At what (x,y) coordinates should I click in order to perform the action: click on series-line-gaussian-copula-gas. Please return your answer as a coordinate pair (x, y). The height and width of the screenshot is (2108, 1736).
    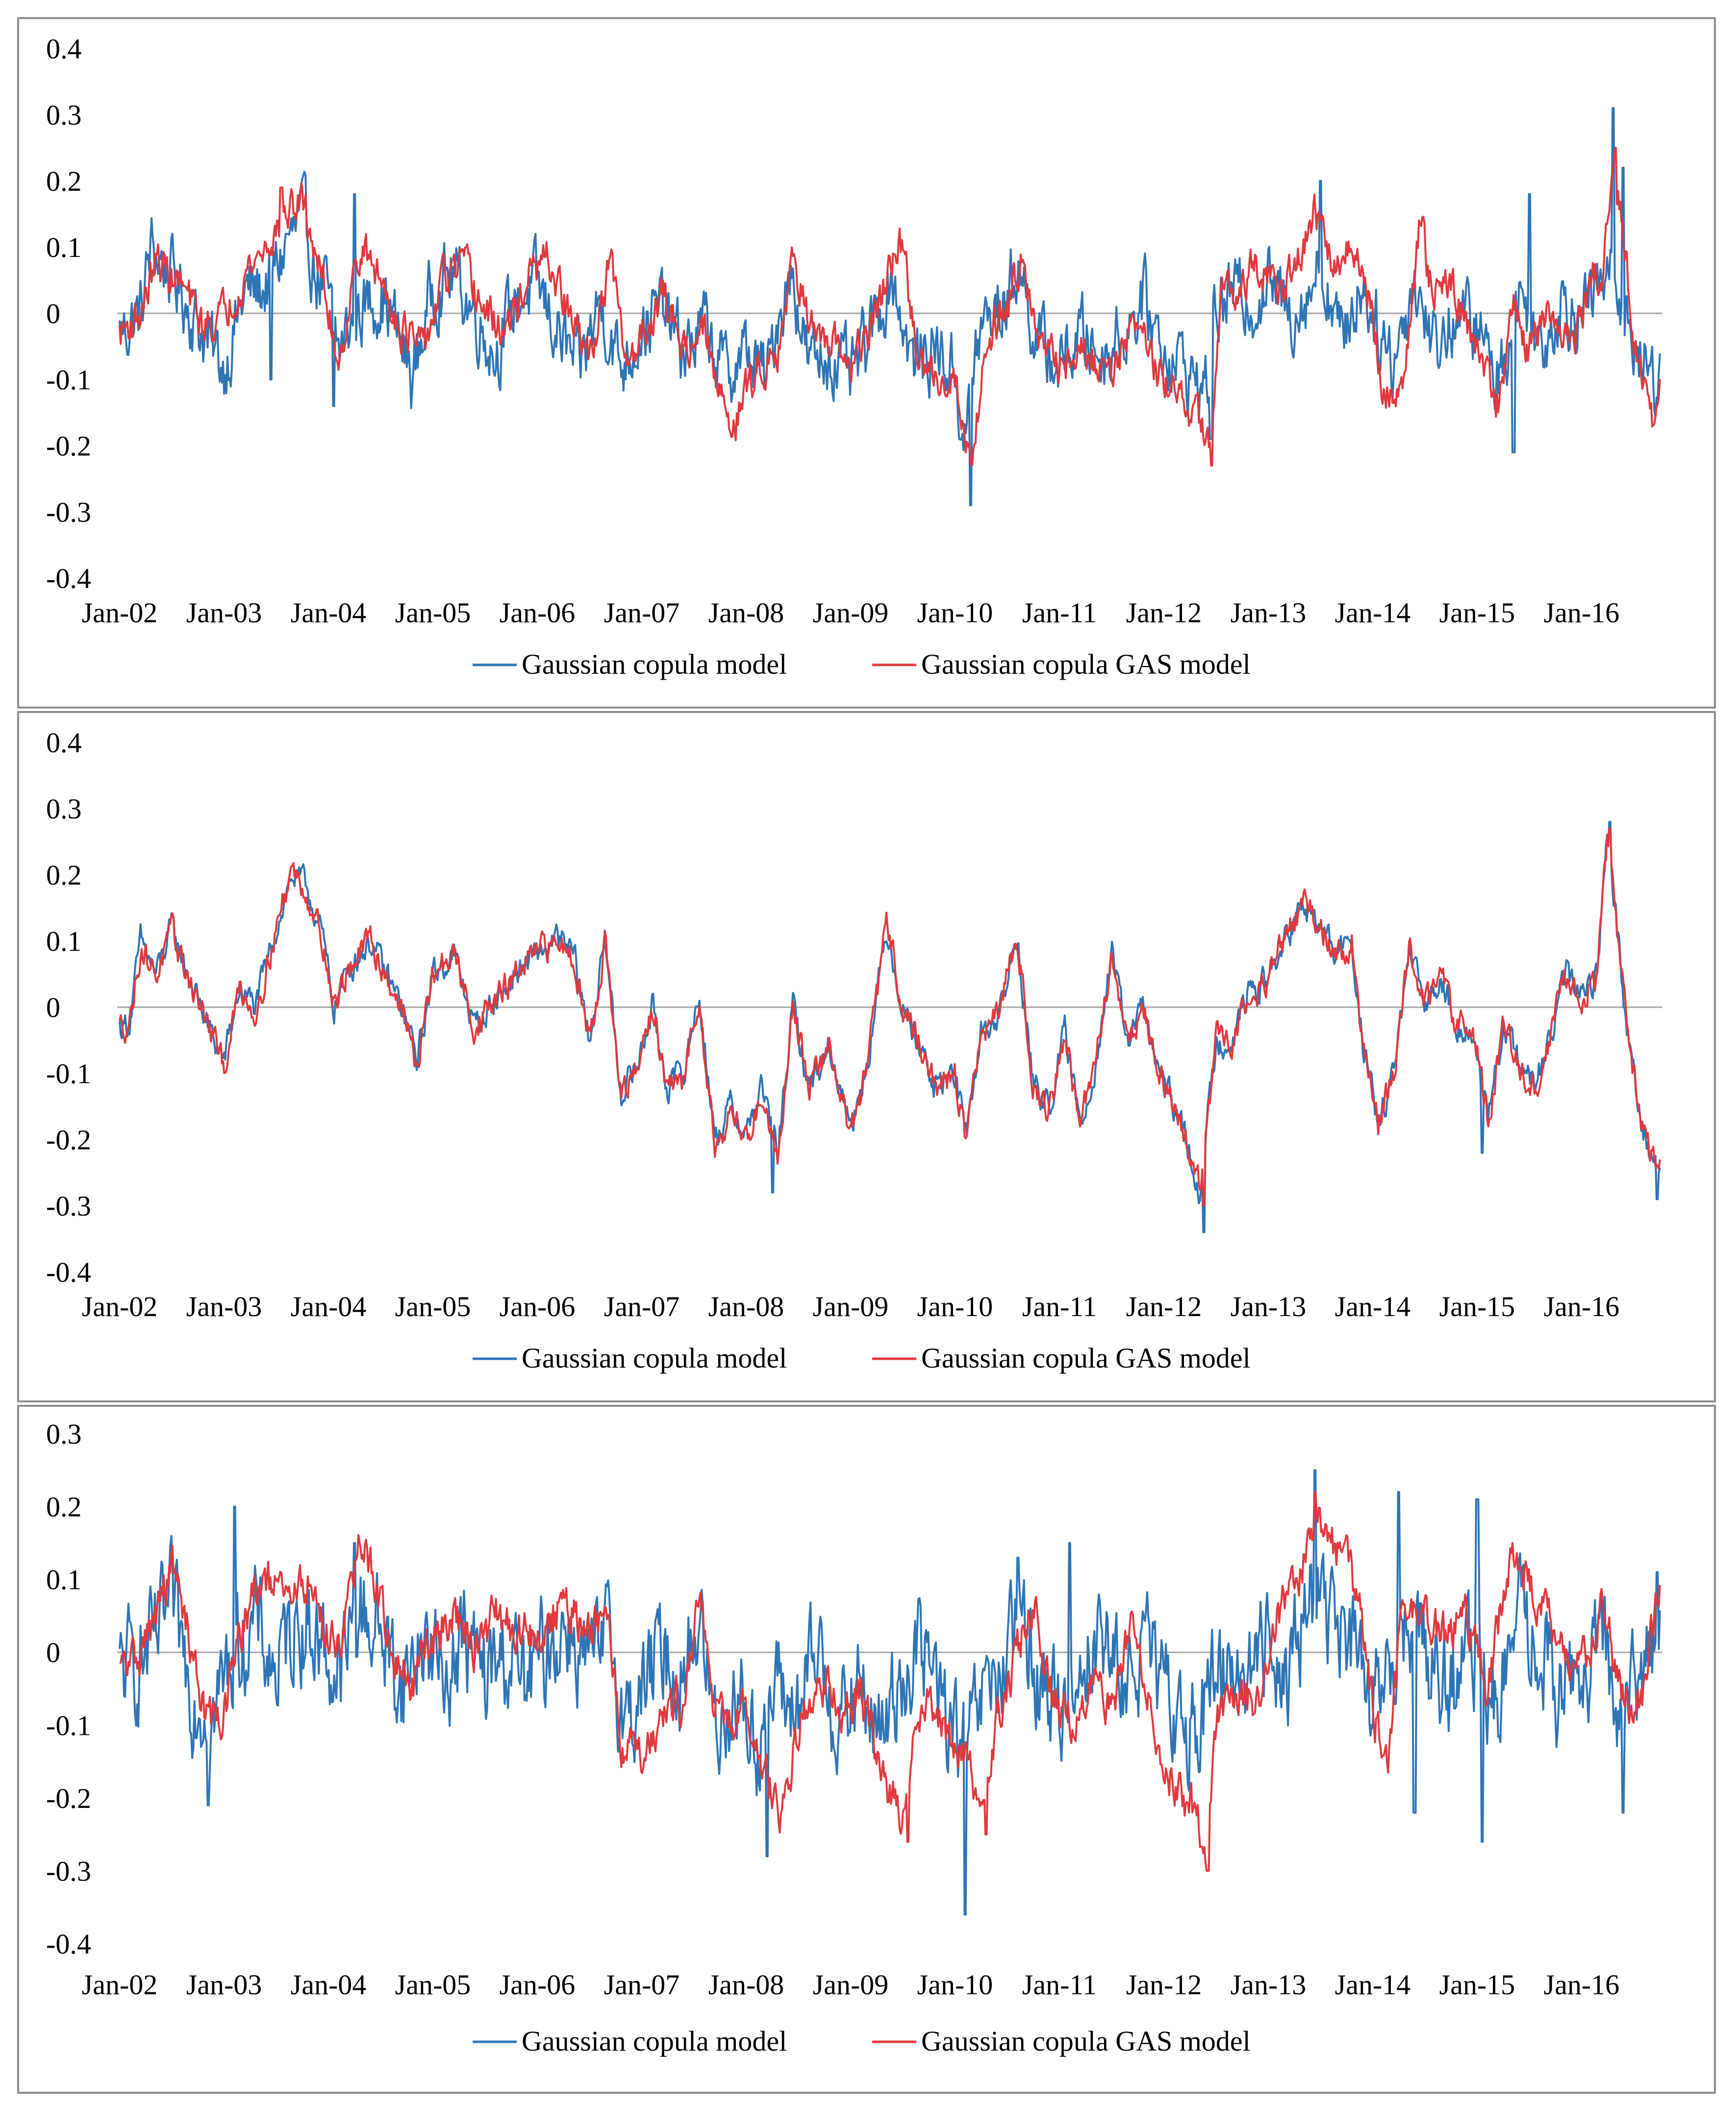
    Looking at the image, I should click on (890, 307).